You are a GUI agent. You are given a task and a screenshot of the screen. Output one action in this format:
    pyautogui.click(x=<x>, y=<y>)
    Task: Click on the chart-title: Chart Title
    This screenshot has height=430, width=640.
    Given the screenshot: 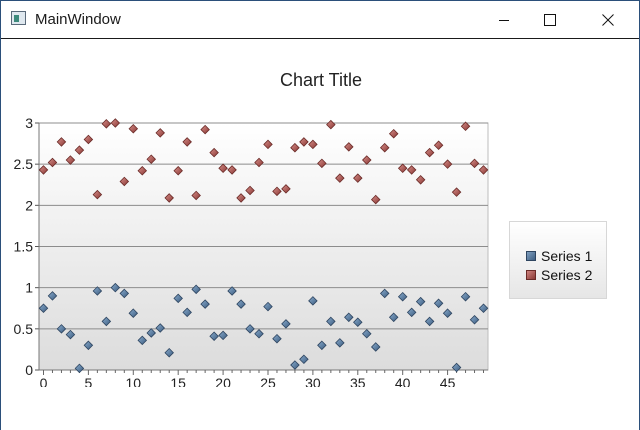 What is the action you would take?
    pyautogui.click(x=321, y=80)
    